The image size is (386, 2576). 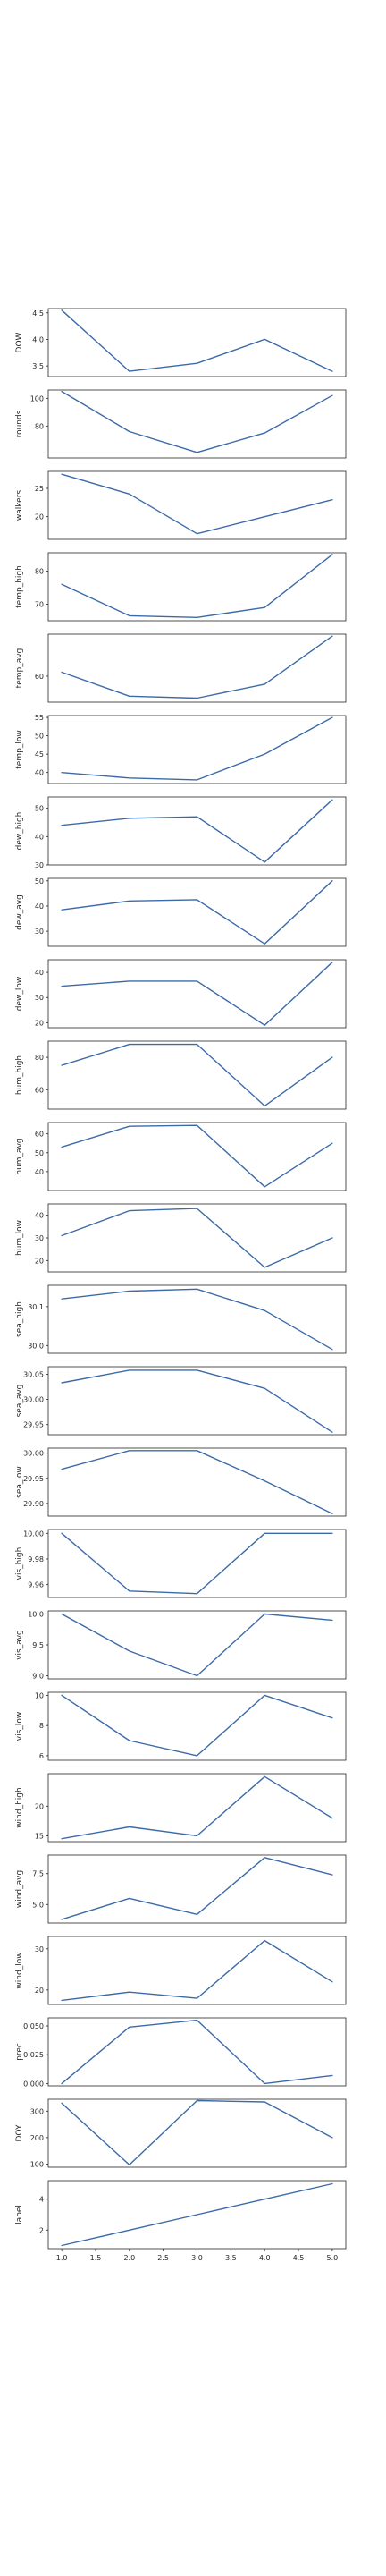 I want to click on series-line-DOW, so click(x=197, y=340).